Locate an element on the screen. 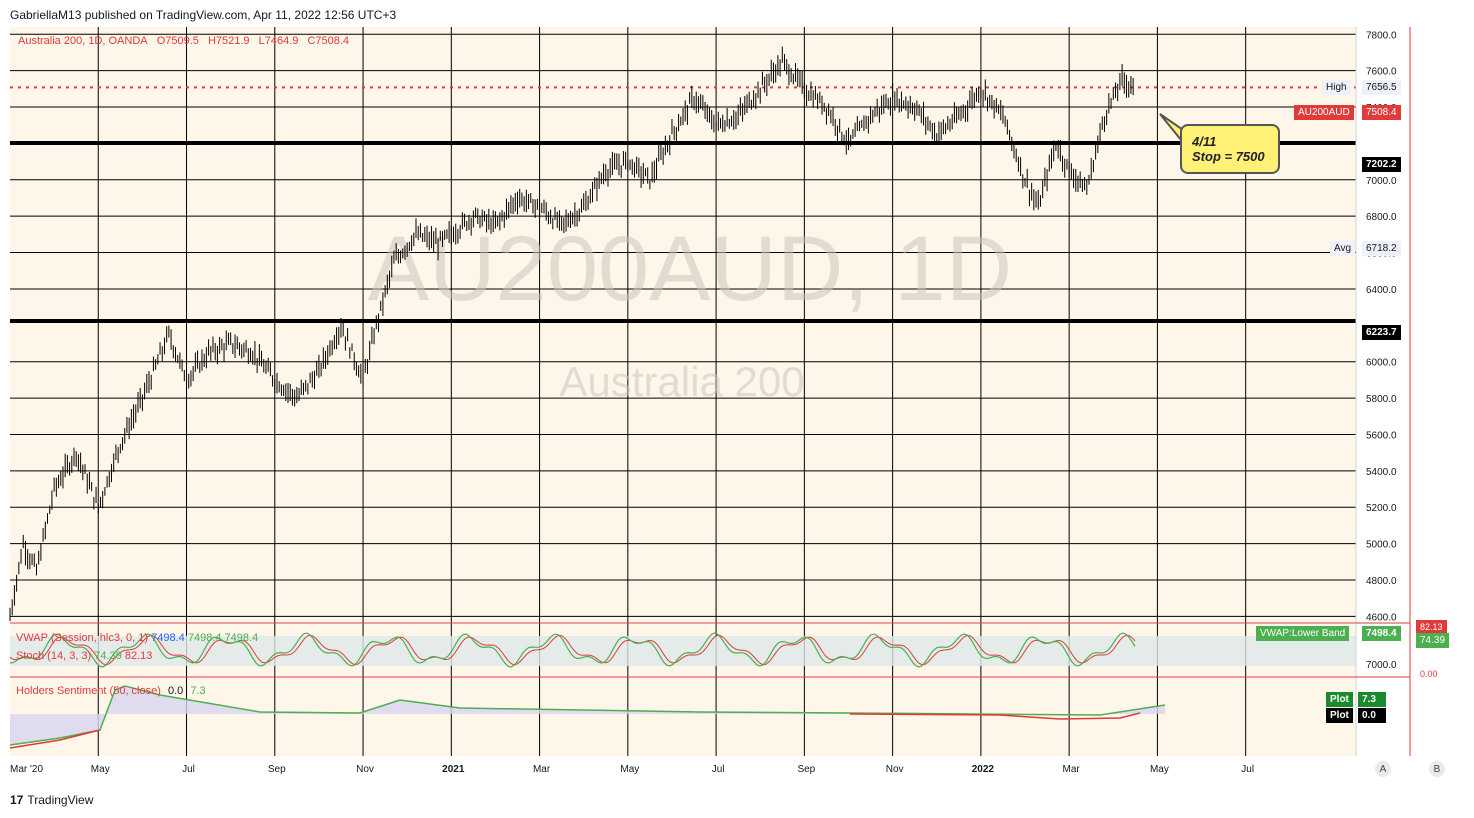  stoch-k-value: 74.39 is located at coordinates (108, 656).